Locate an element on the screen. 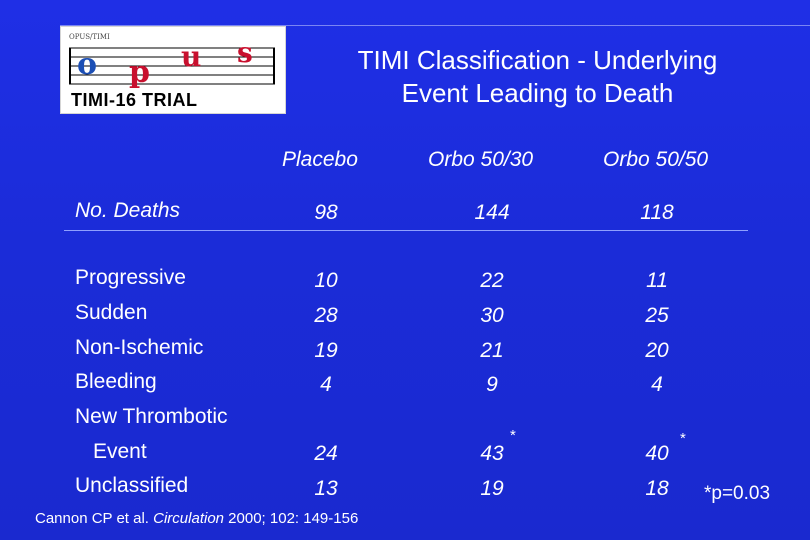 This screenshot has width=810, height=540. row-label-unclassified: Unclassified is located at coordinates (132, 485).